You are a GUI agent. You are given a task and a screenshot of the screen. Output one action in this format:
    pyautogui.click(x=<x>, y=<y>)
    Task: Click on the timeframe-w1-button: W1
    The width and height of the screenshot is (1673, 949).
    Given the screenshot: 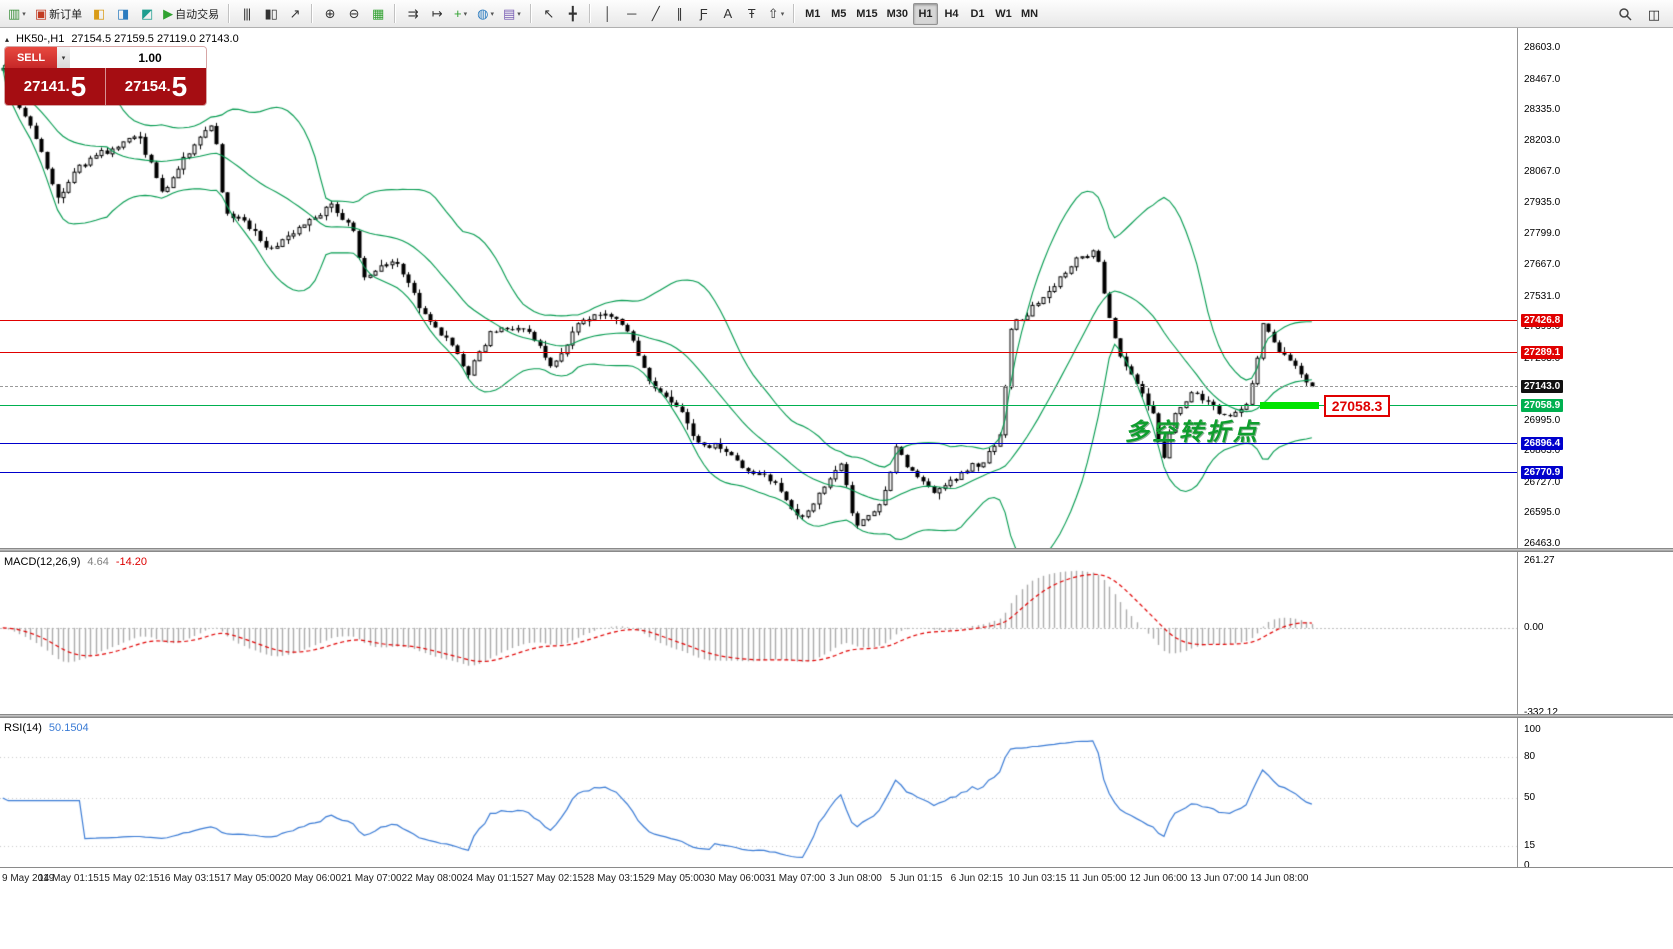 What is the action you would take?
    pyautogui.click(x=1003, y=14)
    